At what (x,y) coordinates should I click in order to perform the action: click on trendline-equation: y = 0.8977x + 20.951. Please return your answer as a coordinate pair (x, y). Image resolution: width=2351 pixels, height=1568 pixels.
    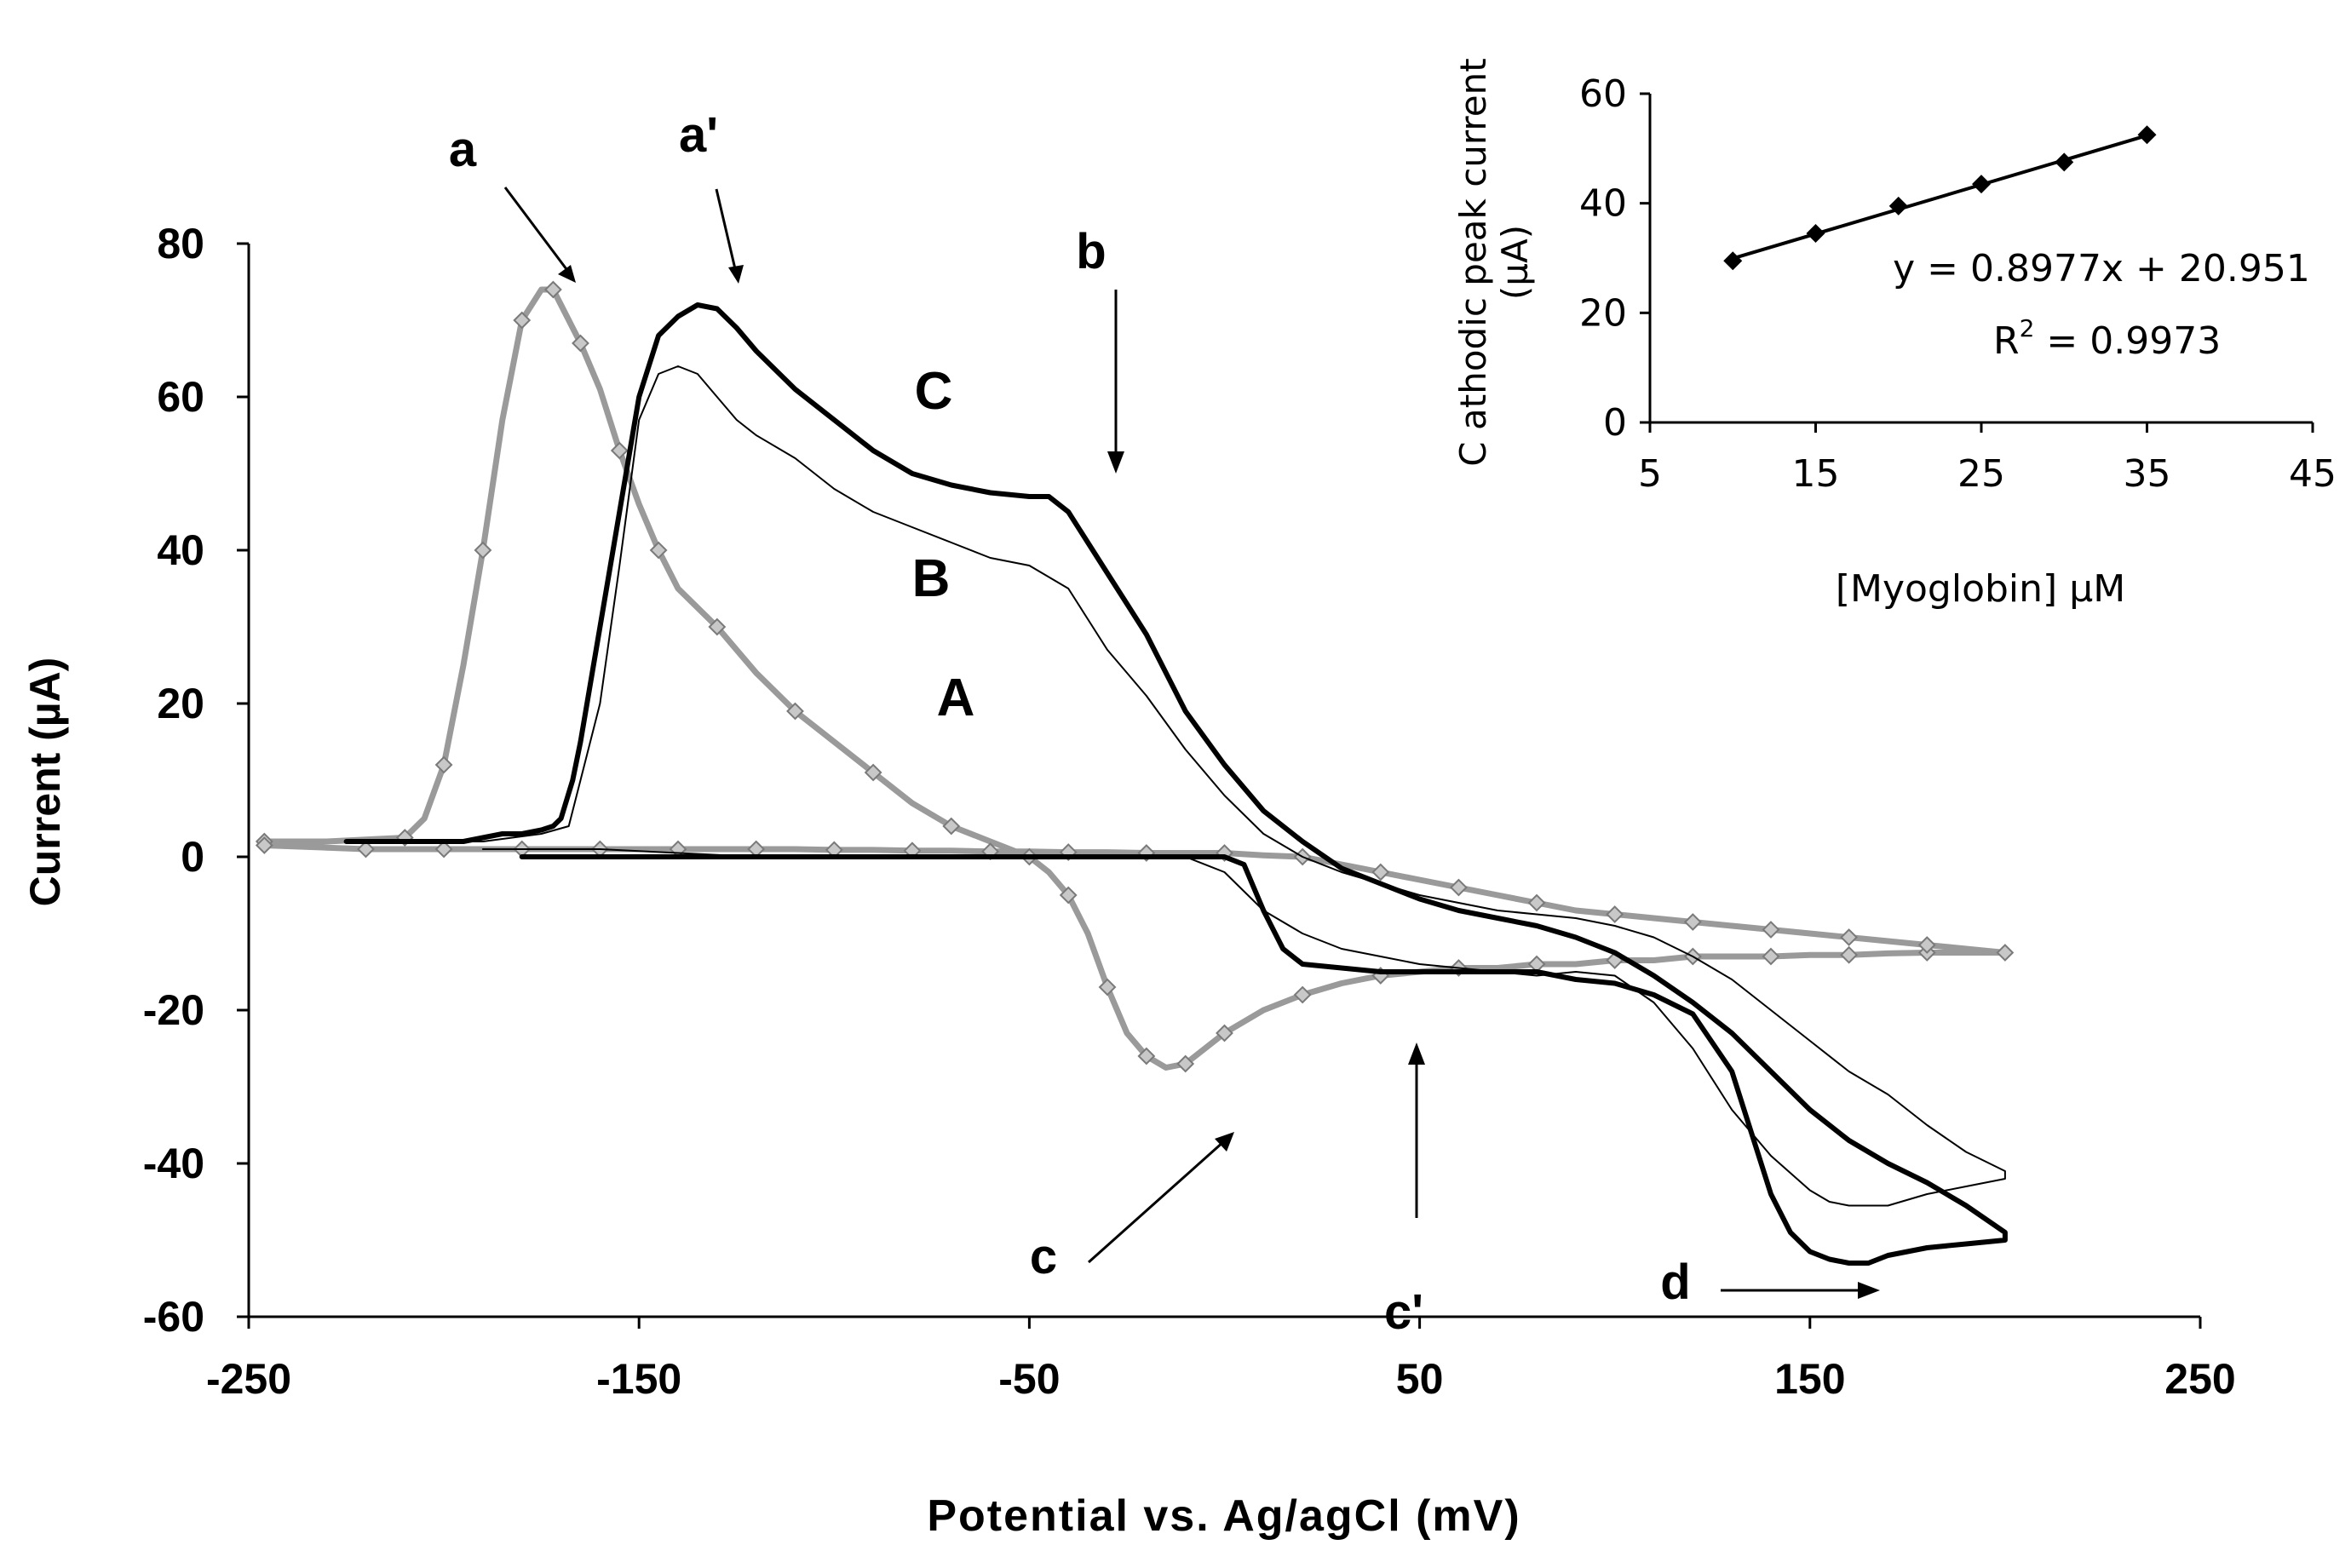
    Looking at the image, I should click on (2101, 268).